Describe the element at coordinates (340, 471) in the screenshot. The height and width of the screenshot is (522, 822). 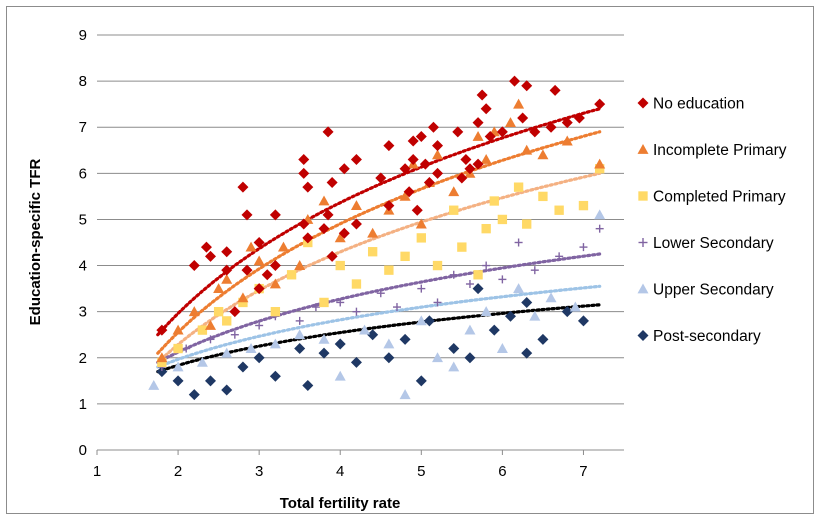
I see `x-tick-label: 4` at that location.